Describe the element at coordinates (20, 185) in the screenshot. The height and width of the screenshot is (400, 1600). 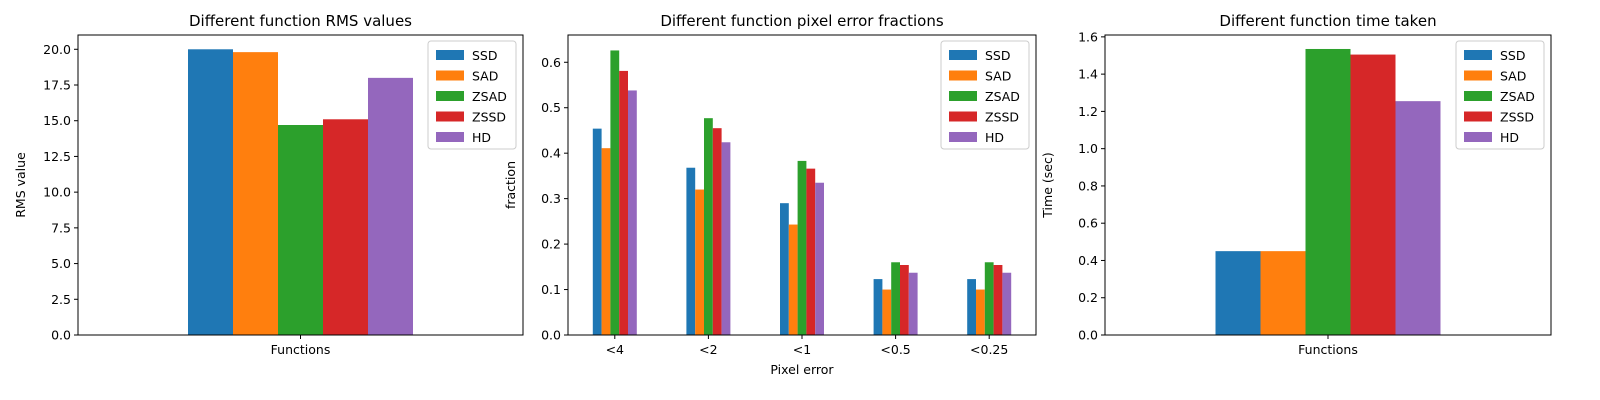
I see `y-axis-label: RMS value` at that location.